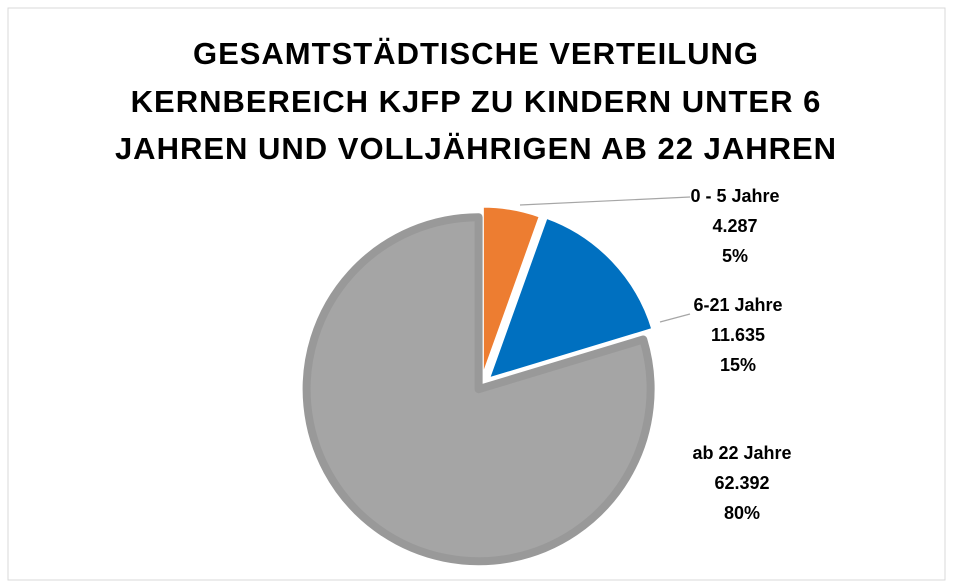 Image resolution: width=953 pixels, height=581 pixels. What do you see at coordinates (476, 101) in the screenshot?
I see `chart-title: KERNBEREICH KJFP ZU KINDERN UNTER 6` at bounding box center [476, 101].